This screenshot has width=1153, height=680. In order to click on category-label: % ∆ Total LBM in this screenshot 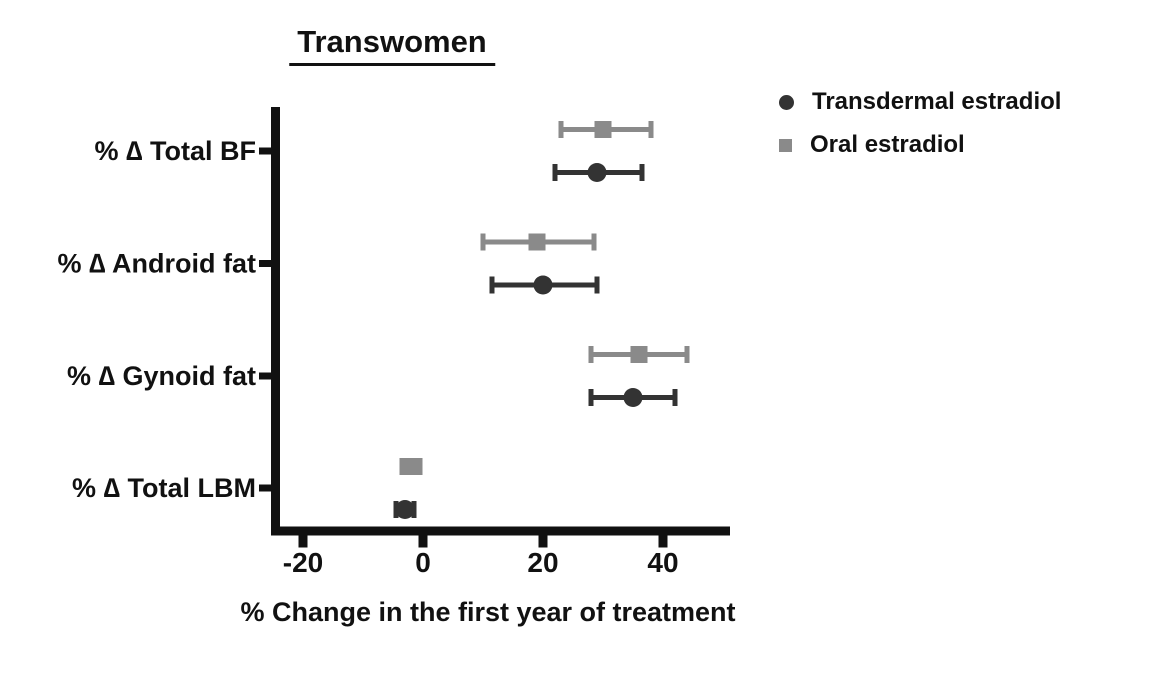, I will do `click(164, 488)`.